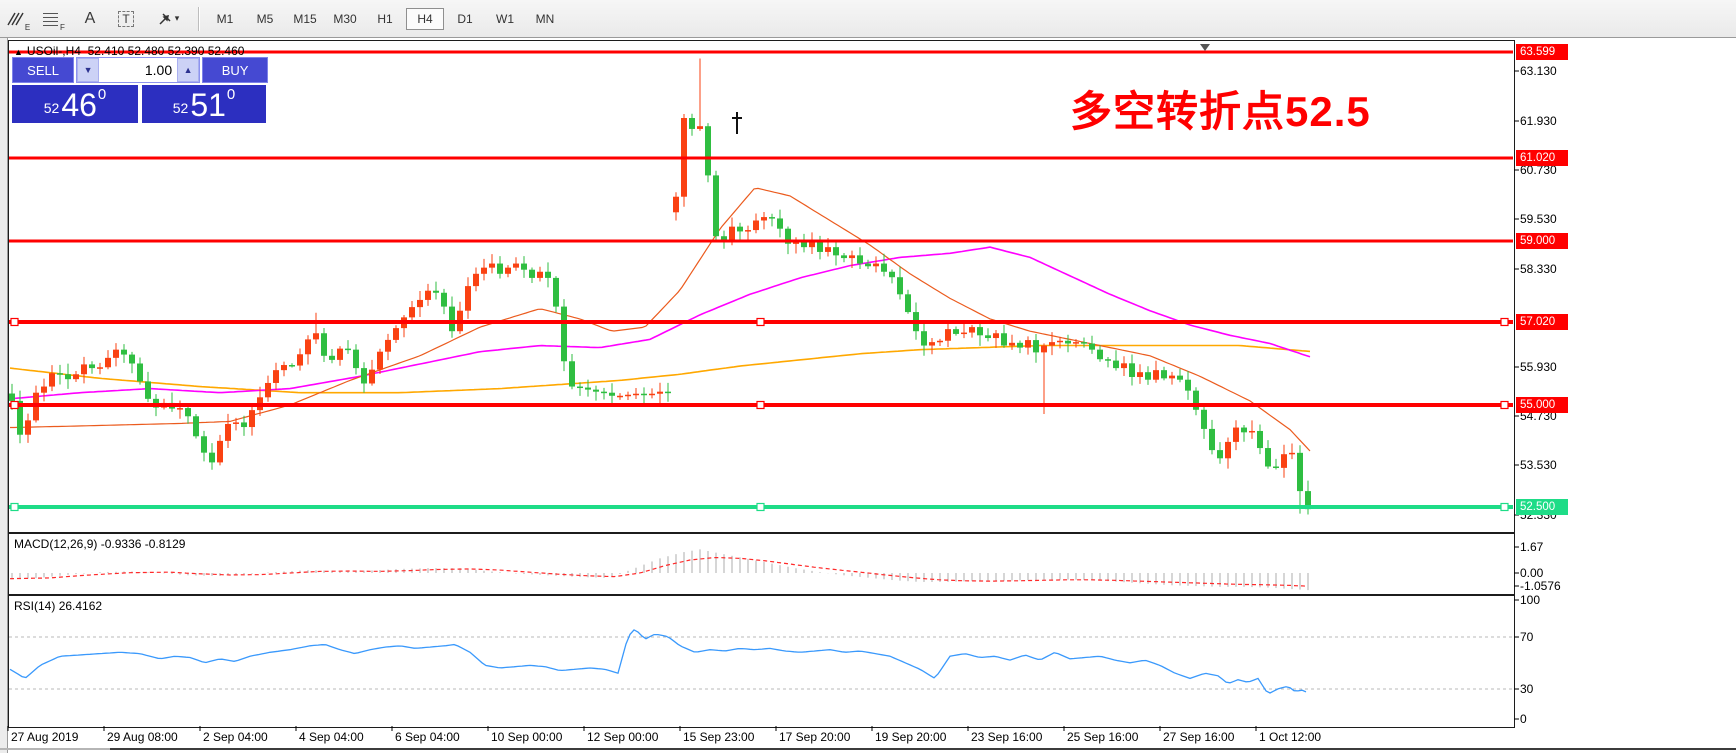 Image resolution: width=1736 pixels, height=753 pixels. Describe the element at coordinates (719, 737) in the screenshot. I see `date-axis-label: 15 Sep 23:00` at that location.